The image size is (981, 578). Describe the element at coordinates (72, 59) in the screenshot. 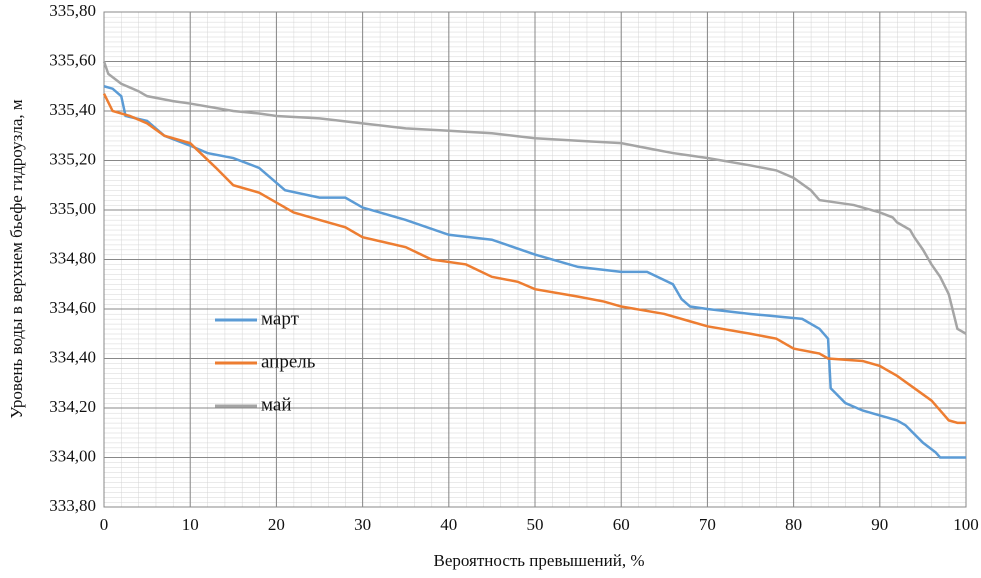

I see `y-tick-label: 335,60` at that location.